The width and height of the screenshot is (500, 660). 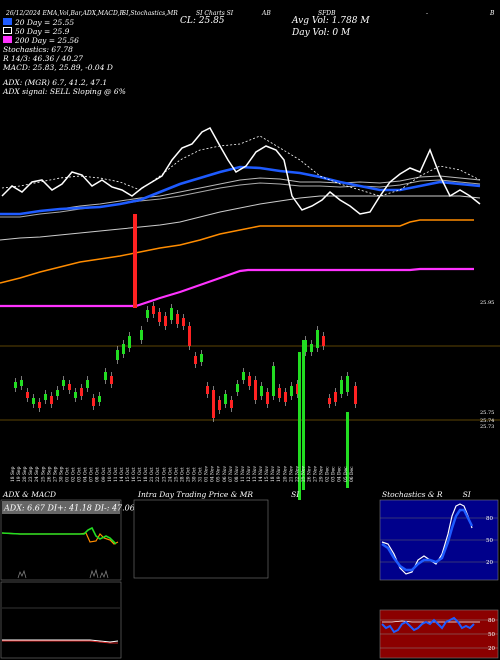 I want to click on legend-200-row: 200 Day = 25.56, so click(x=64, y=40).